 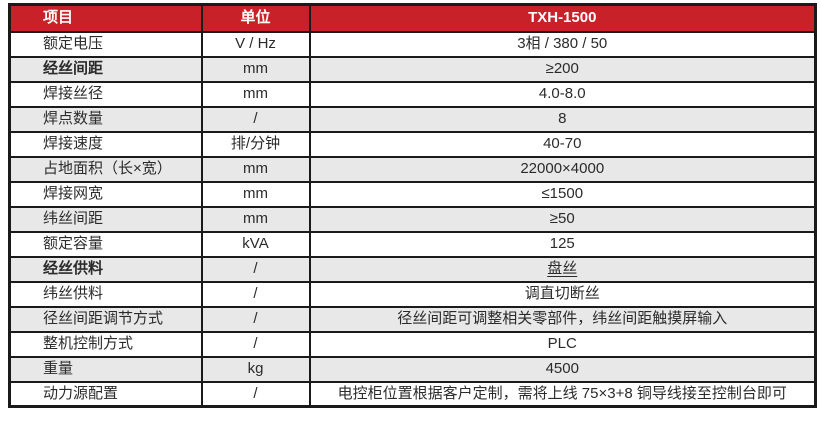 What do you see at coordinates (562, 269) in the screenshot?
I see `row-value: 盘丝` at bounding box center [562, 269].